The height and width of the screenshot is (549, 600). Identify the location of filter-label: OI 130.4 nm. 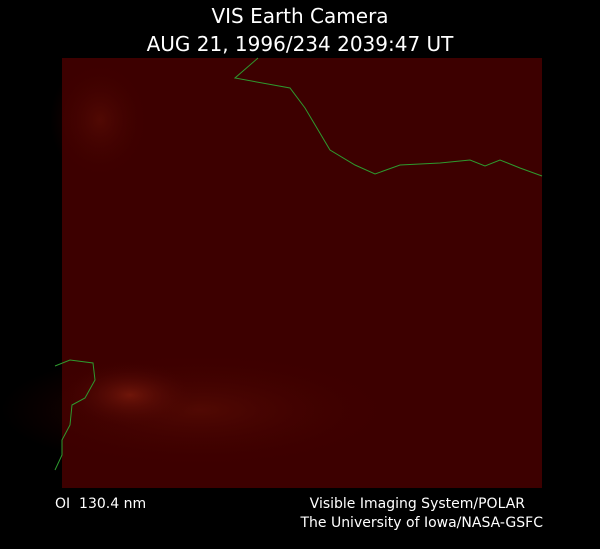
(100, 504).